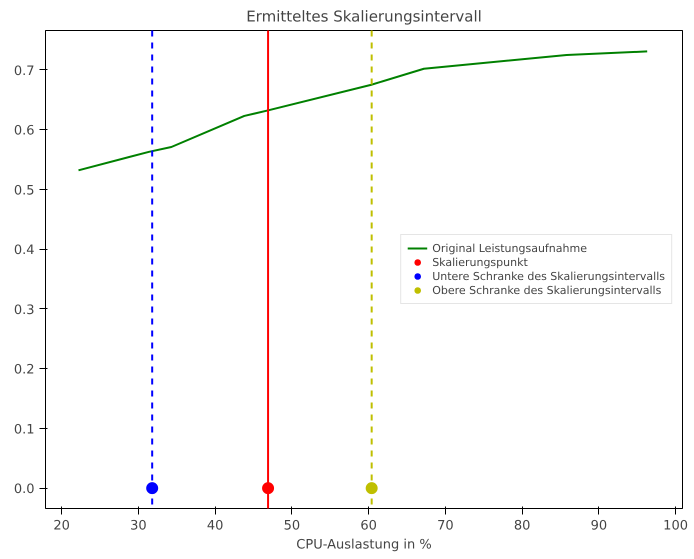 This screenshot has height=559, width=694. Describe the element at coordinates (368, 526) in the screenshot. I see `x-tick-label: 60` at that location.